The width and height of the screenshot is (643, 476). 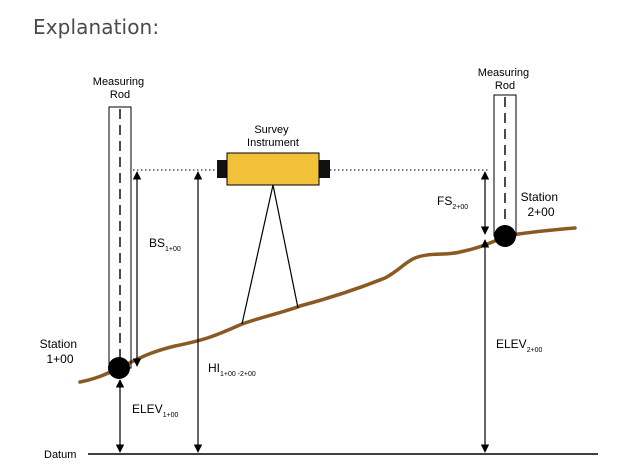 What do you see at coordinates (541, 204) in the screenshot?
I see `station-right-label: Station 2+00` at bounding box center [541, 204].